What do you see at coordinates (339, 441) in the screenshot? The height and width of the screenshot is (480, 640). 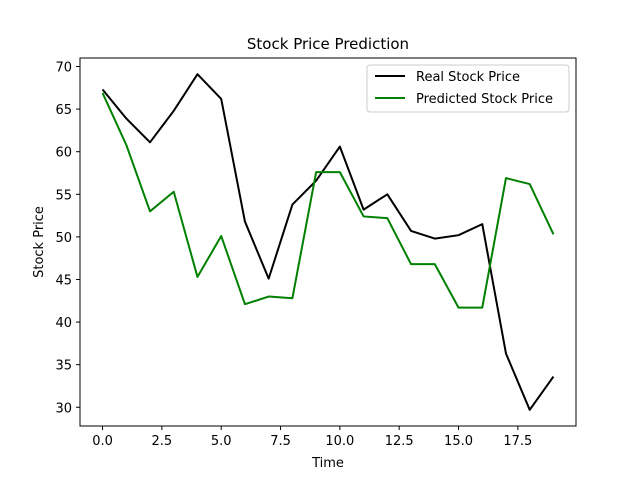 I see `x-tick-label: 10.0` at bounding box center [339, 441].